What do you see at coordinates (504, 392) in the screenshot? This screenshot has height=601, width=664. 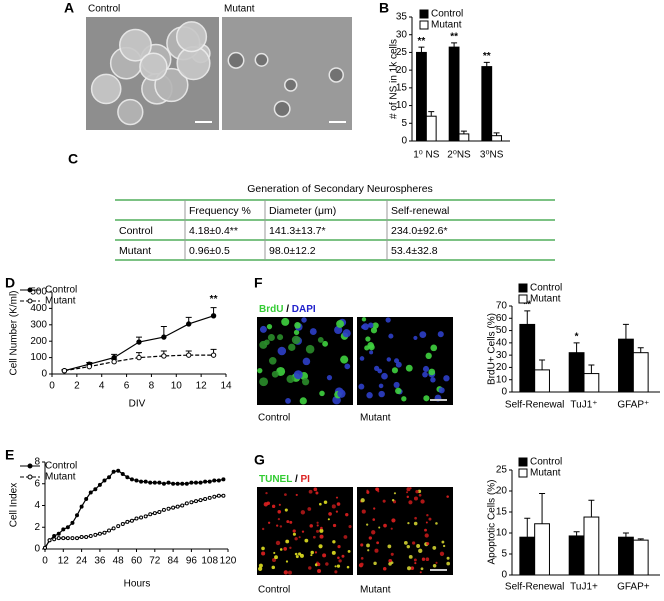 I see `y-tick-label: 0` at bounding box center [504, 392].